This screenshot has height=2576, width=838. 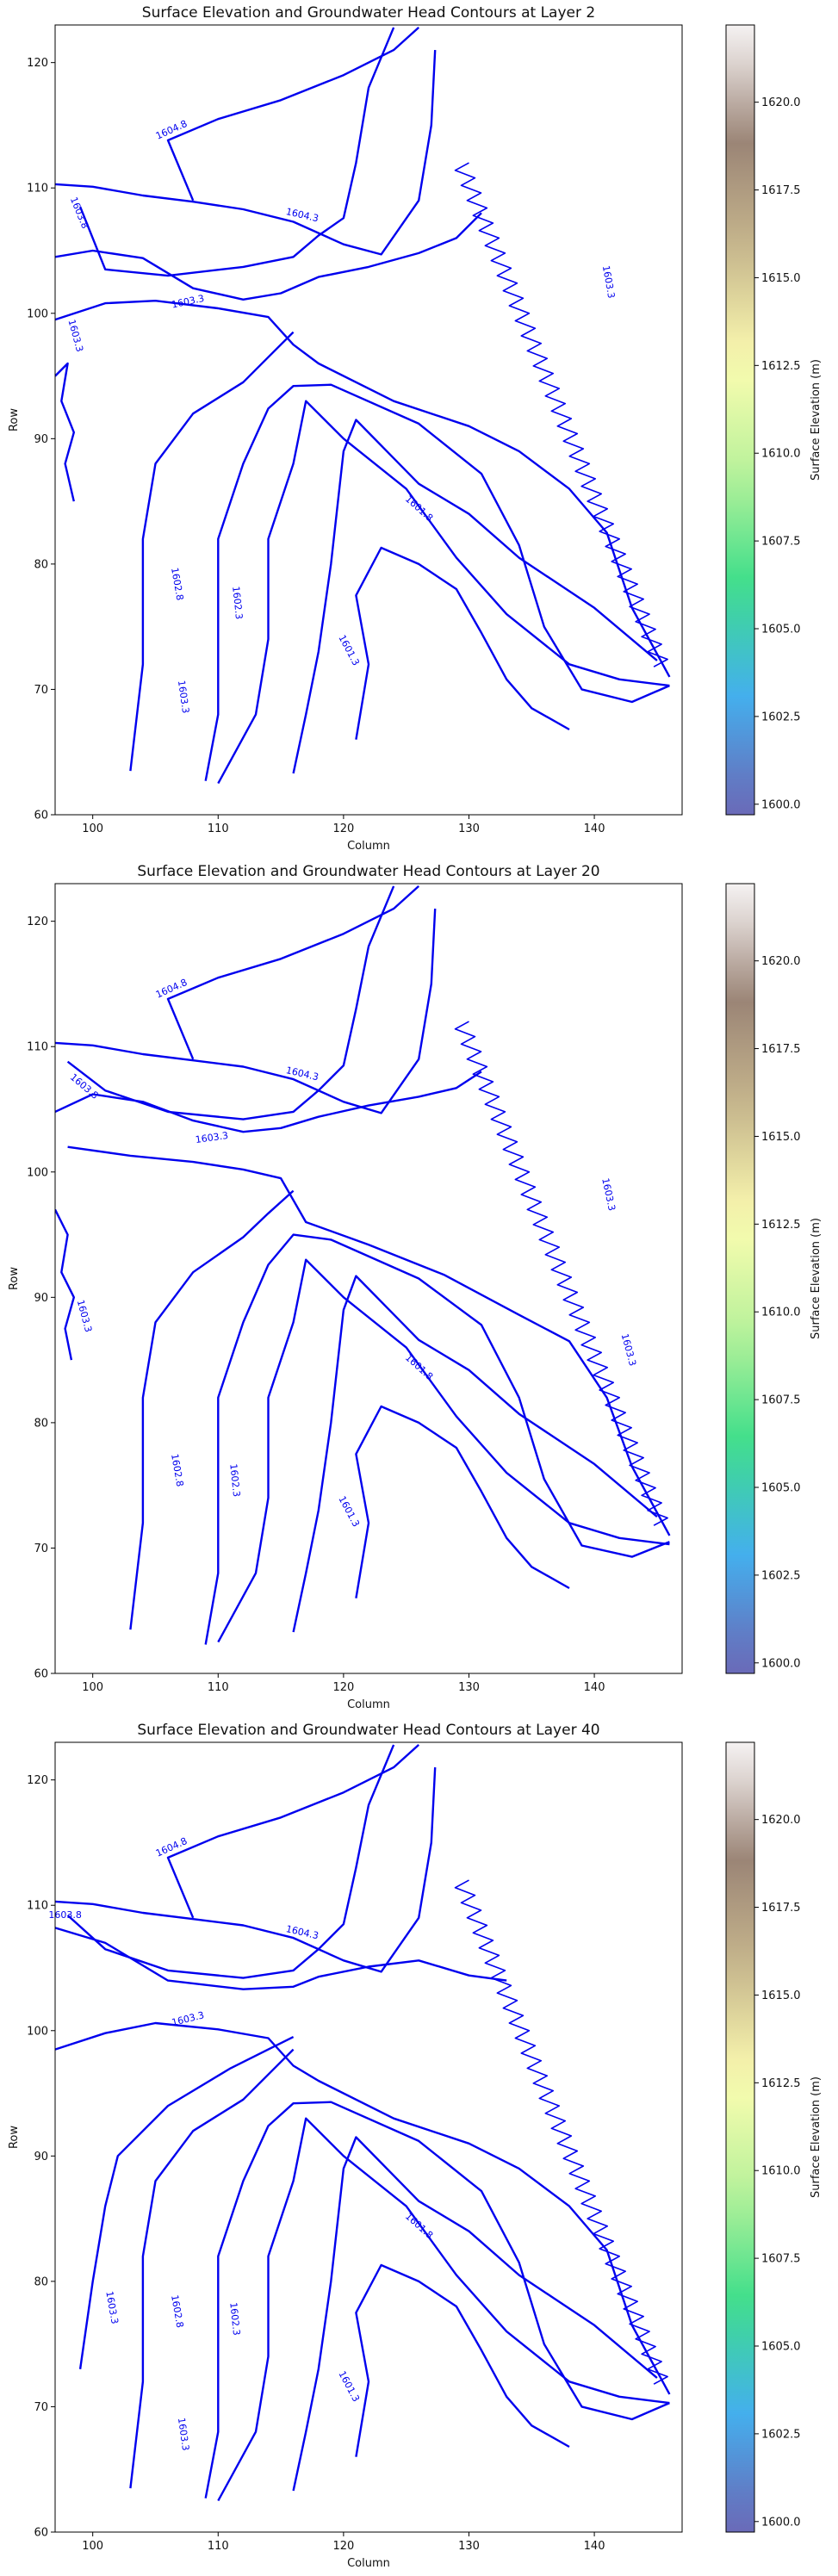 I want to click on y-axis-label: Row, so click(x=14, y=2137).